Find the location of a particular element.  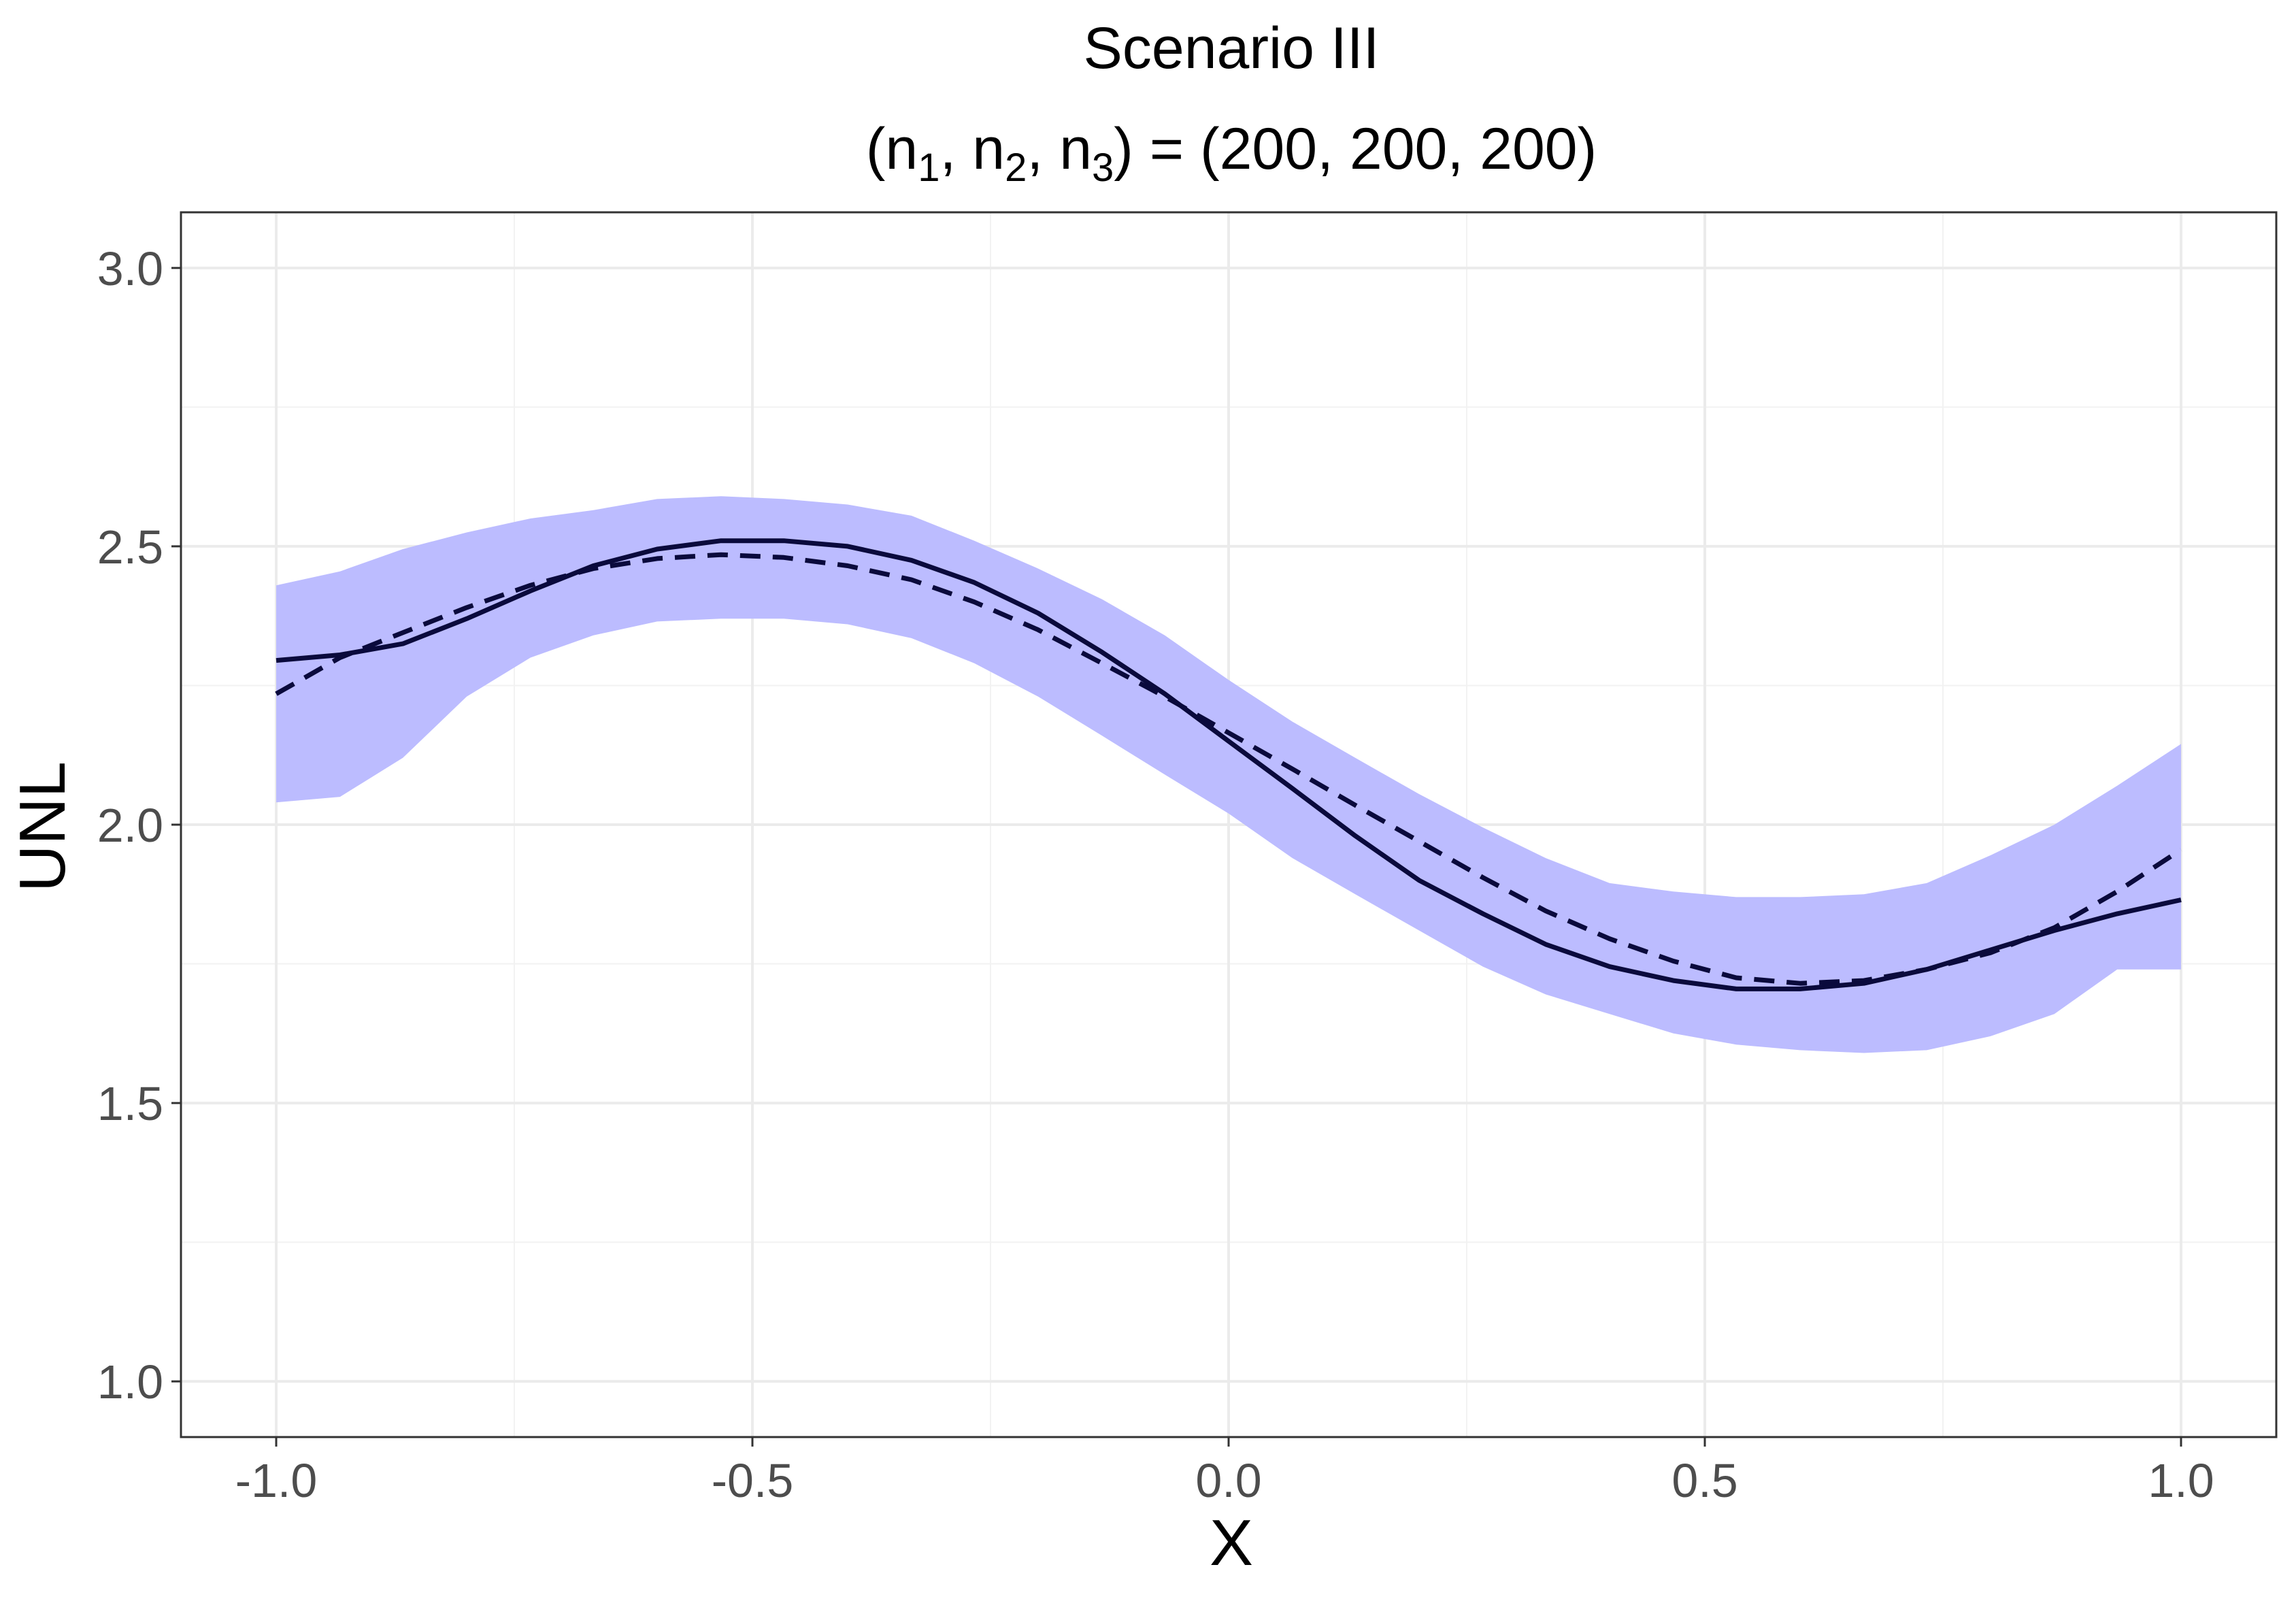

subtitle-subscript: 1 is located at coordinates (928, 168).